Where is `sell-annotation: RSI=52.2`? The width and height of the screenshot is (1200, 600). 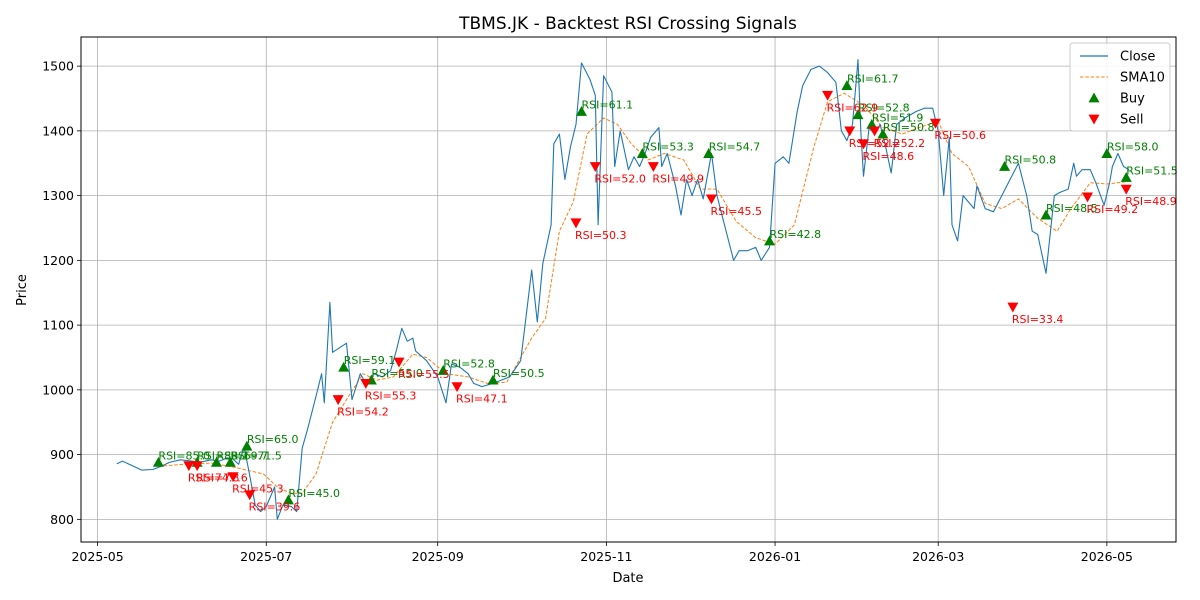 sell-annotation: RSI=52.2 is located at coordinates (900, 143).